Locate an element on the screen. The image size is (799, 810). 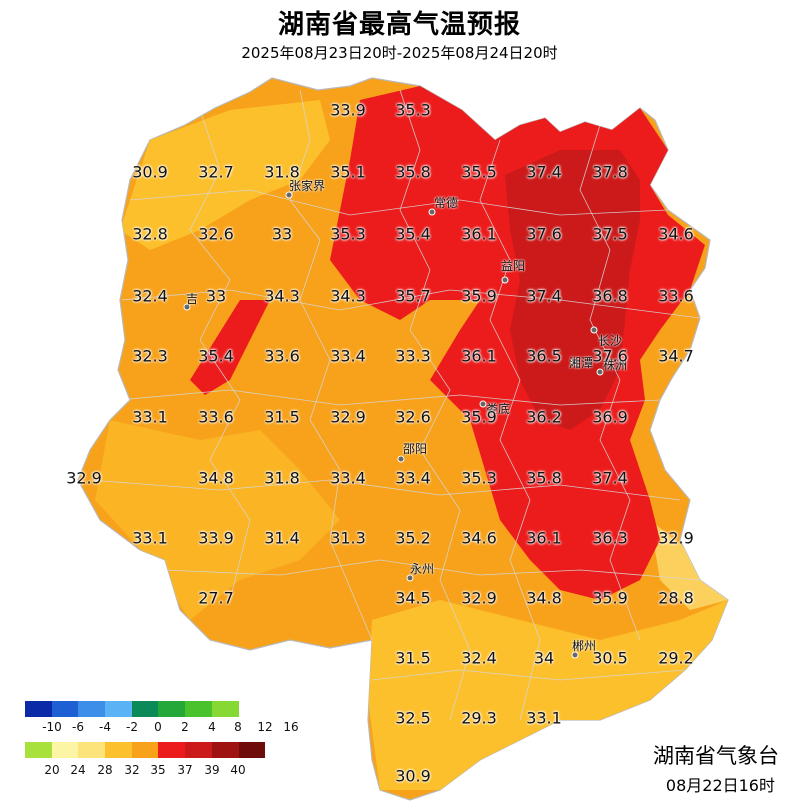
legend-label: -6 is located at coordinates (78, 727).